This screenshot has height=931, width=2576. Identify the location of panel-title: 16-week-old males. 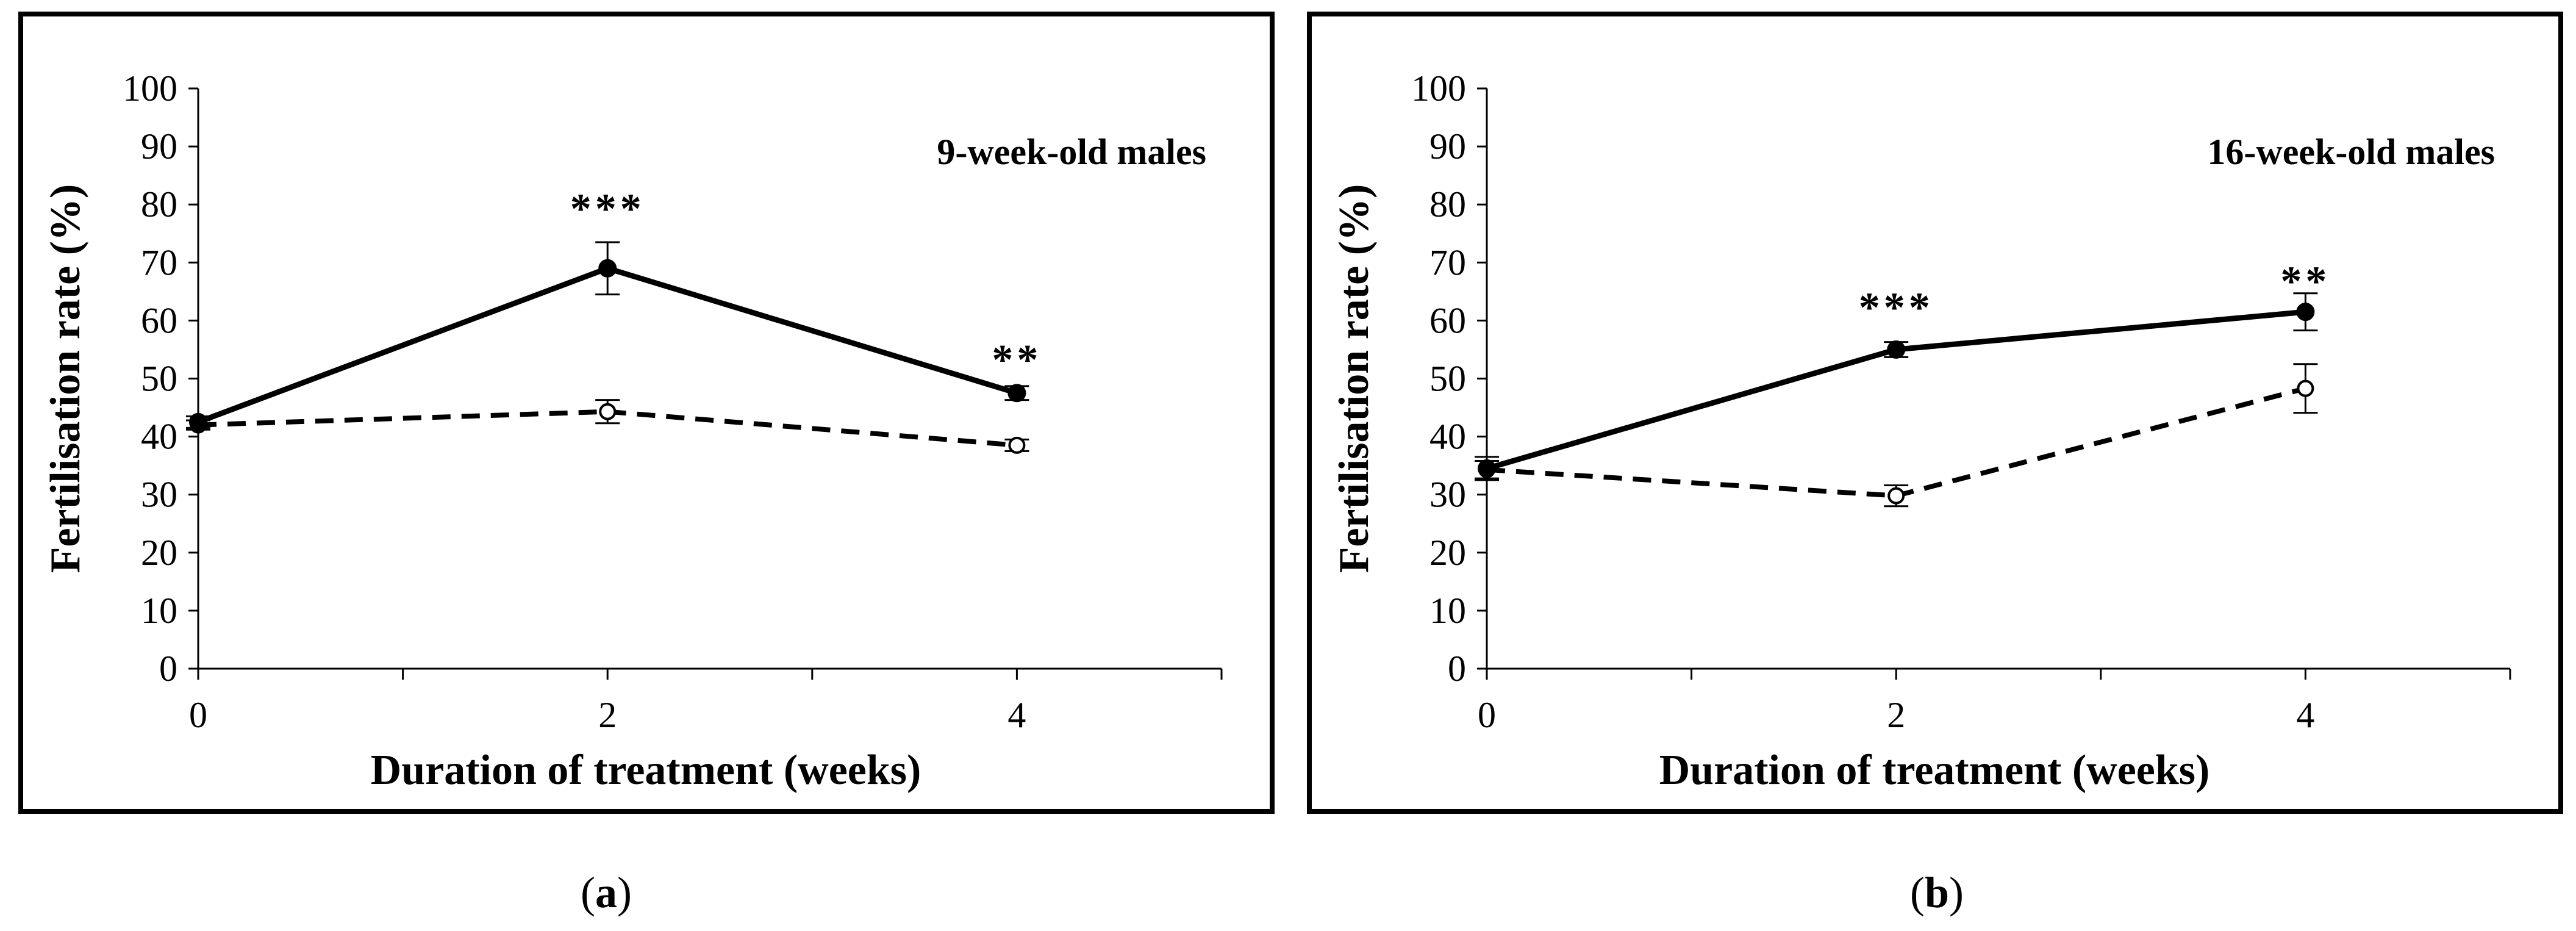
(2351, 152).